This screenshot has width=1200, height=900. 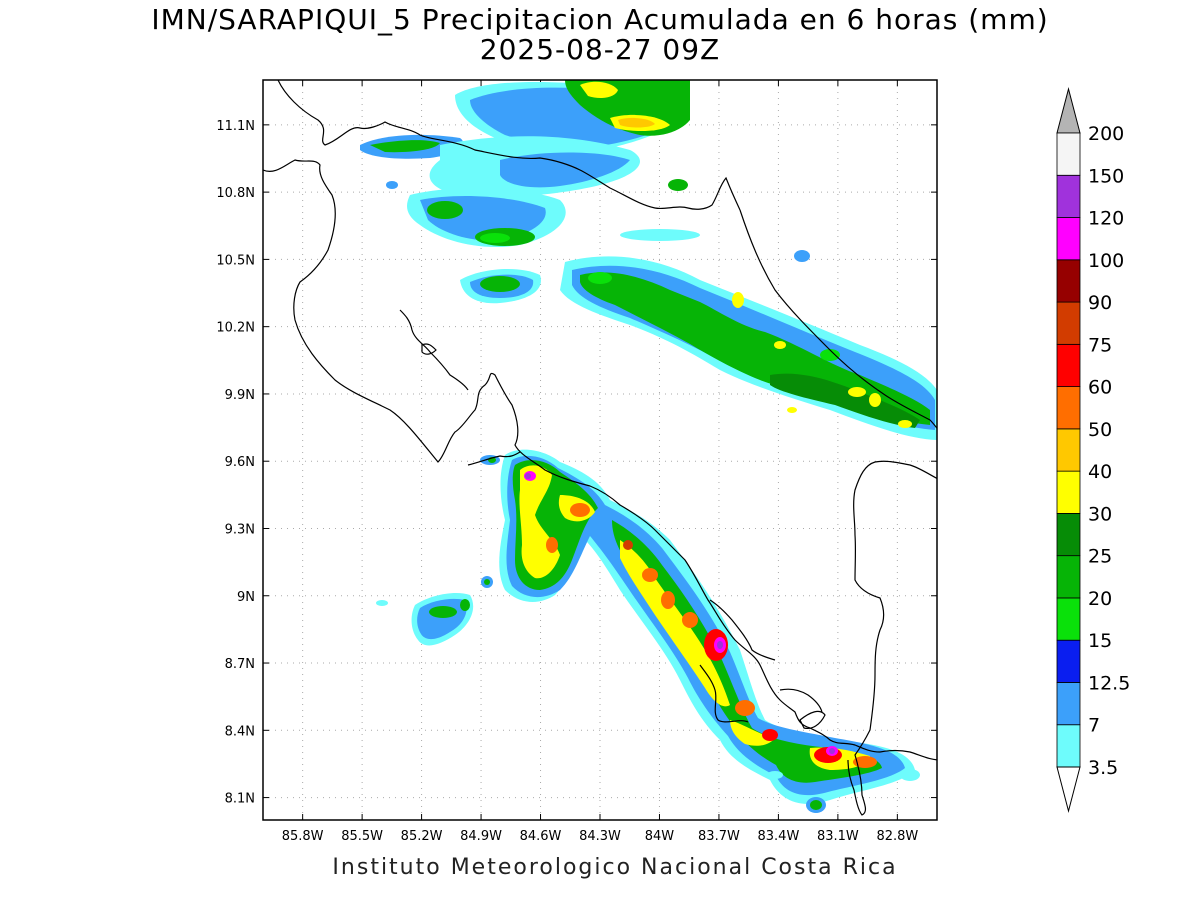 I want to click on colorbar-level-label: 20, so click(x=1100, y=599).